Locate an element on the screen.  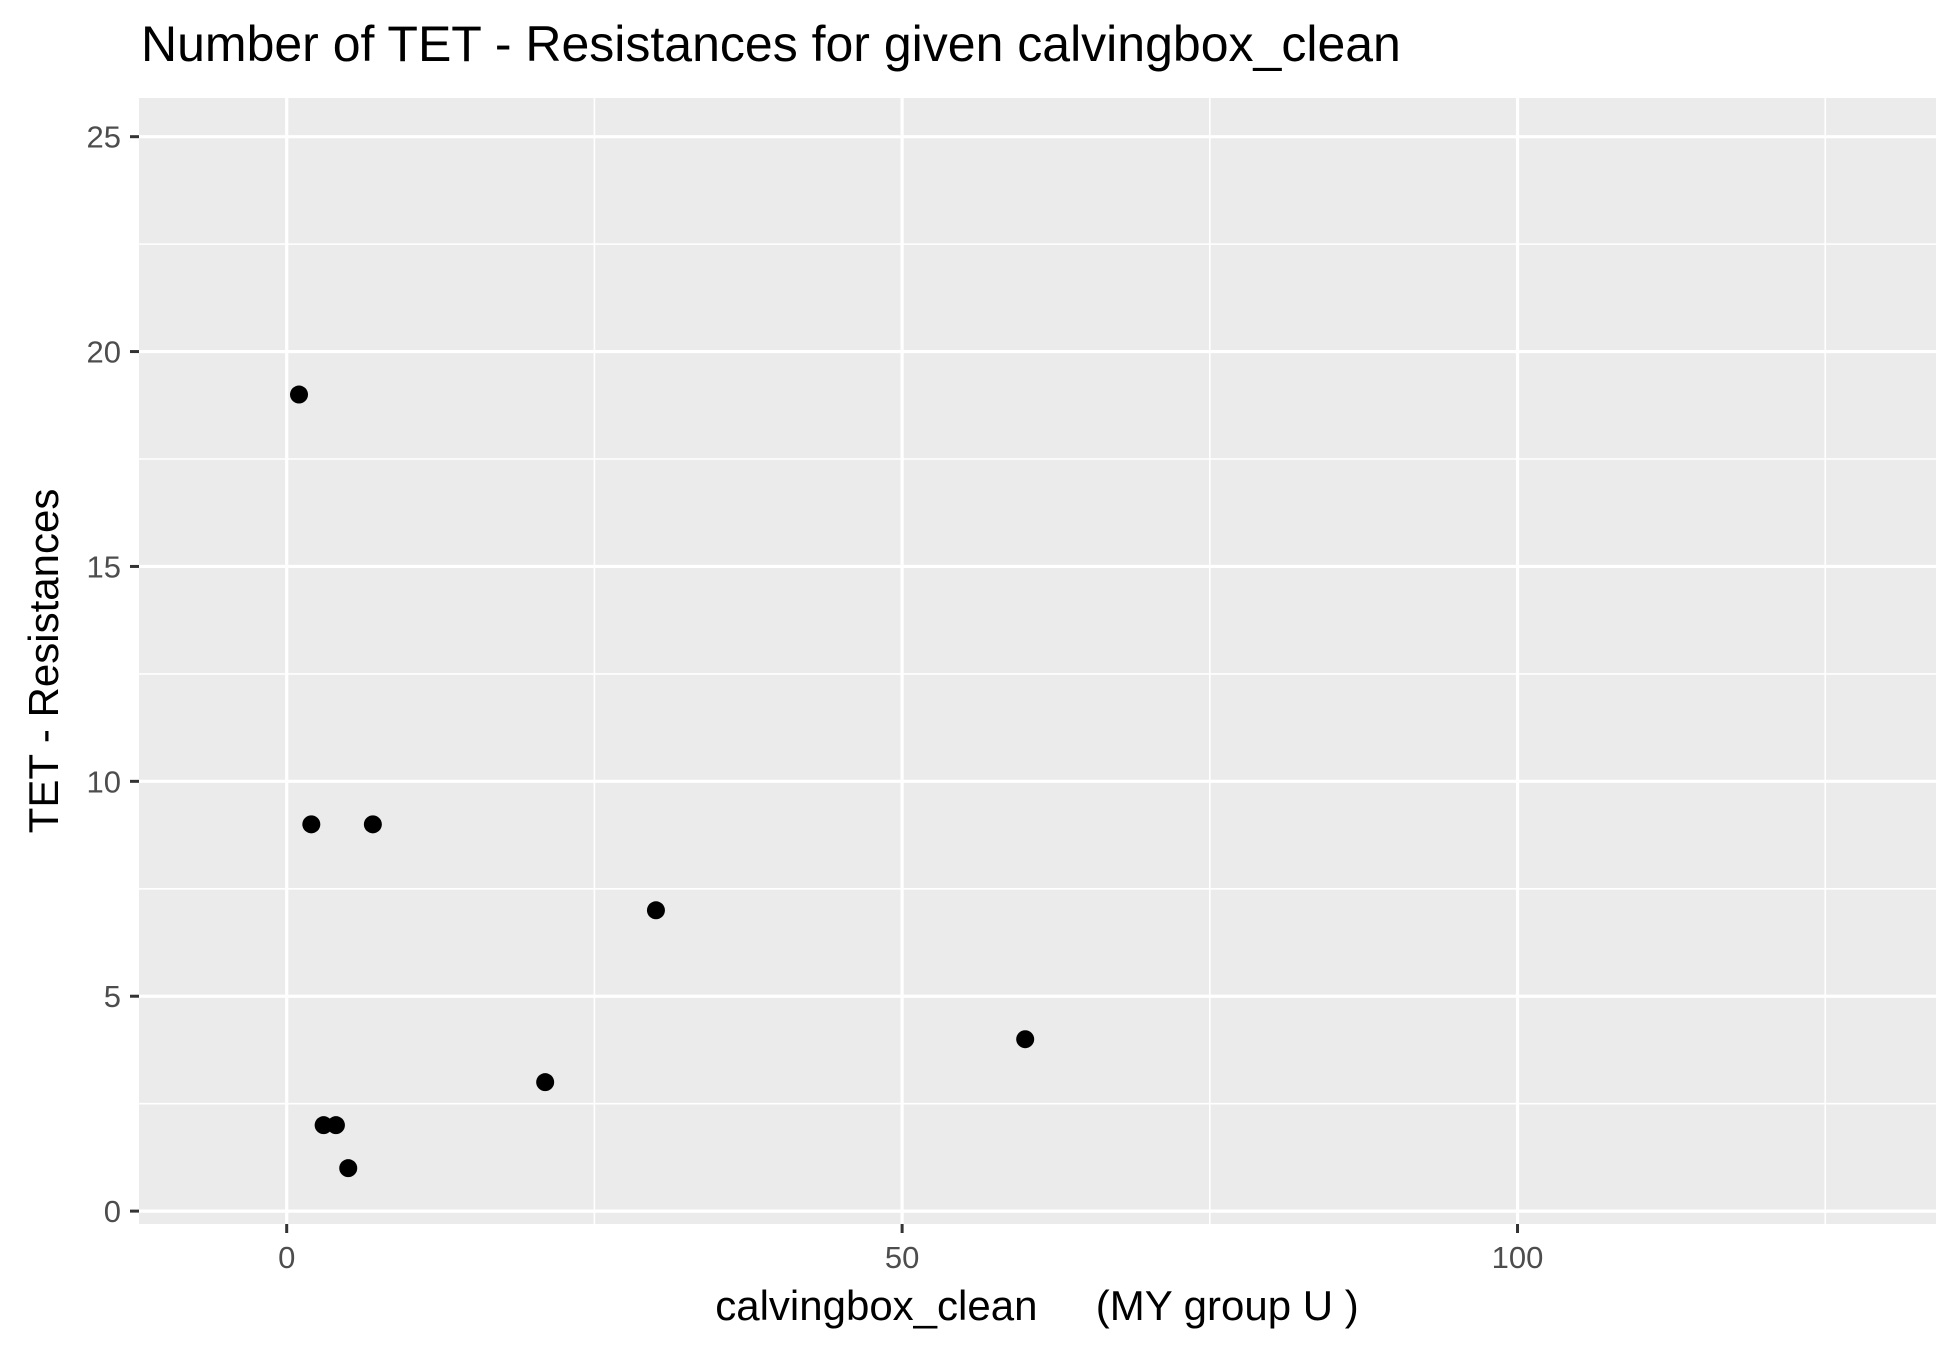
y-tick-label: 5 is located at coordinates (112, 996).